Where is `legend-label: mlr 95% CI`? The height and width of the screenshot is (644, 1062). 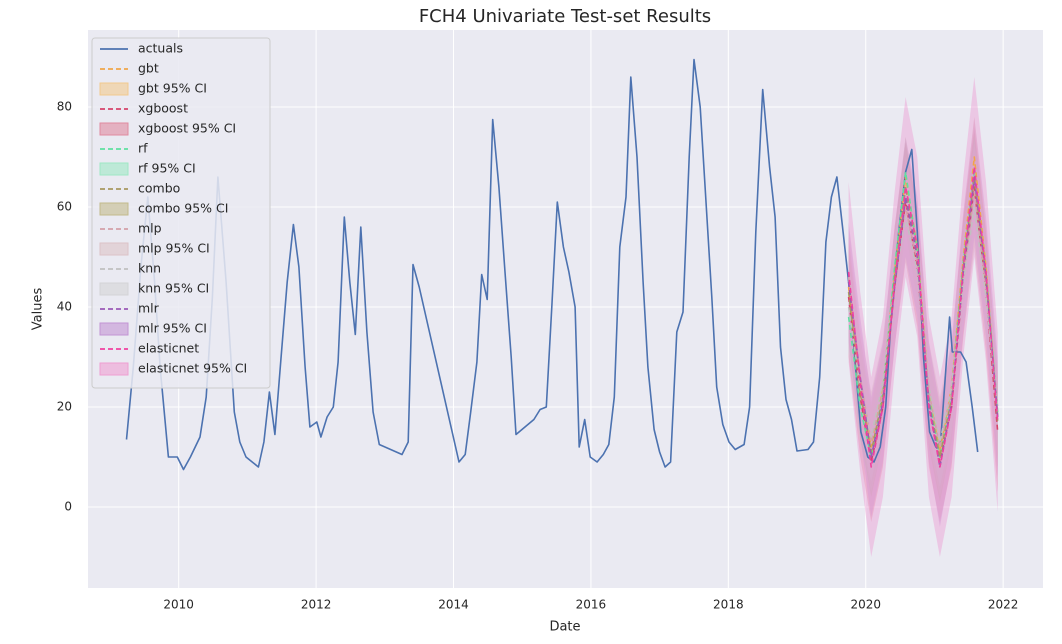
legend-label: mlr 95% CI is located at coordinates (172, 328).